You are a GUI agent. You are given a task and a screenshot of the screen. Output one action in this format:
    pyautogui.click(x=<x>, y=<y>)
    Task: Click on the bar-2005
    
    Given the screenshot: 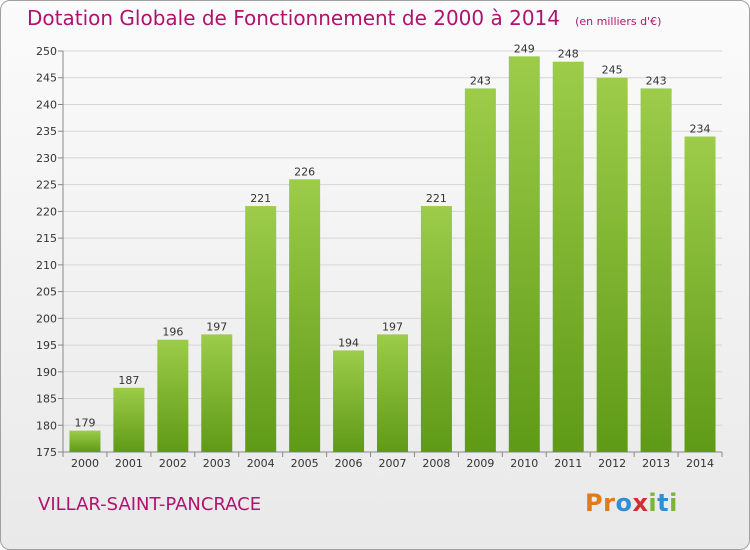 What is the action you would take?
    pyautogui.click(x=305, y=315)
    